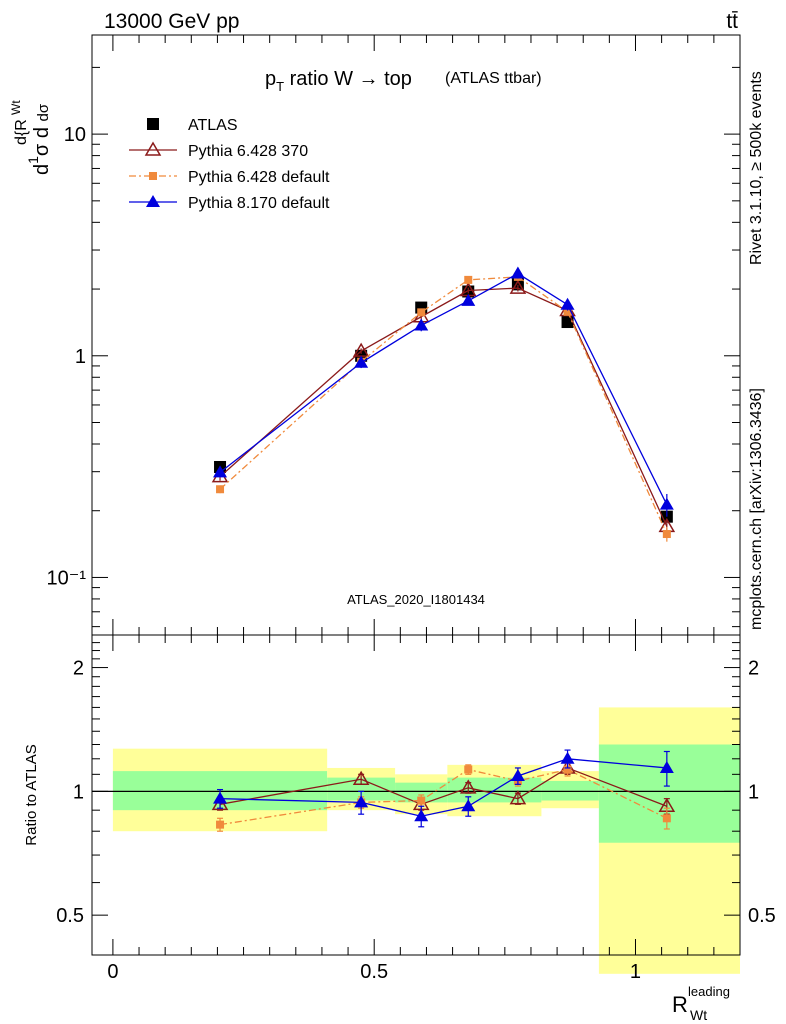  I want to click on plot-title: pT ratio W → top (ATLAS ttbar), so click(403, 81).